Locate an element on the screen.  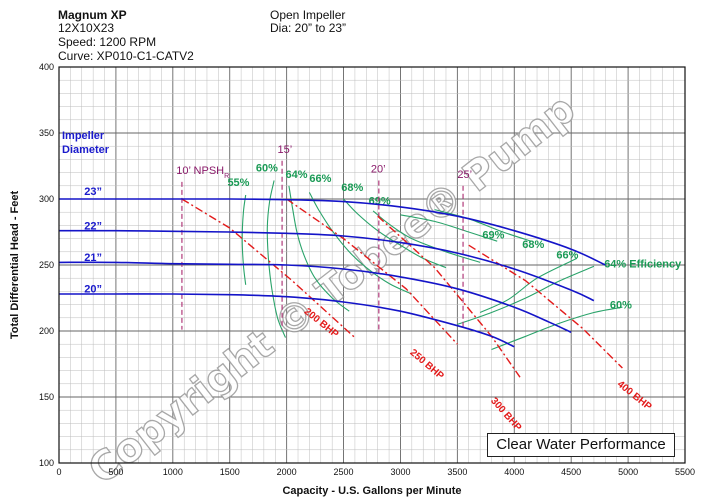
pump-size-text: 12X10X23 is located at coordinates (86, 28).